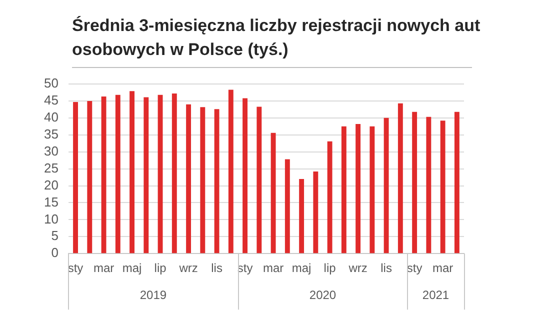 This screenshot has height=332, width=536. I want to click on y-tick-label: 15, so click(51, 202).